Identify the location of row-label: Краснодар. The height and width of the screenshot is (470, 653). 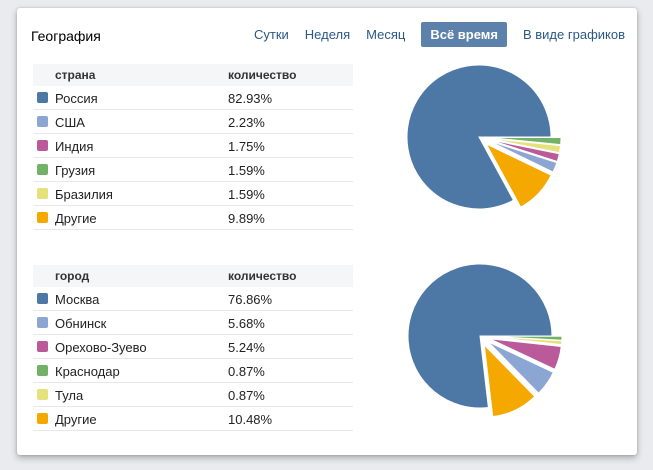
(87, 371).